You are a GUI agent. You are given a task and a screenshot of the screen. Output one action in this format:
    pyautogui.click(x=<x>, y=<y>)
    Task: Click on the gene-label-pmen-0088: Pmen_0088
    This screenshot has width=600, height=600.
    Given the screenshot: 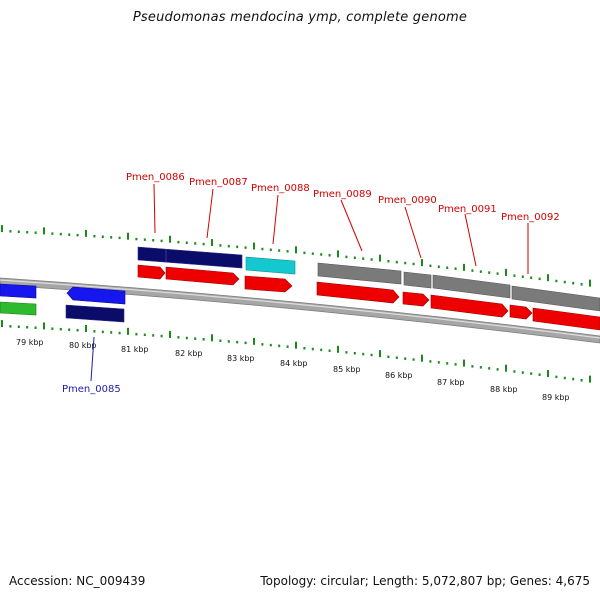 What is the action you would take?
    pyautogui.click(x=280, y=188)
    